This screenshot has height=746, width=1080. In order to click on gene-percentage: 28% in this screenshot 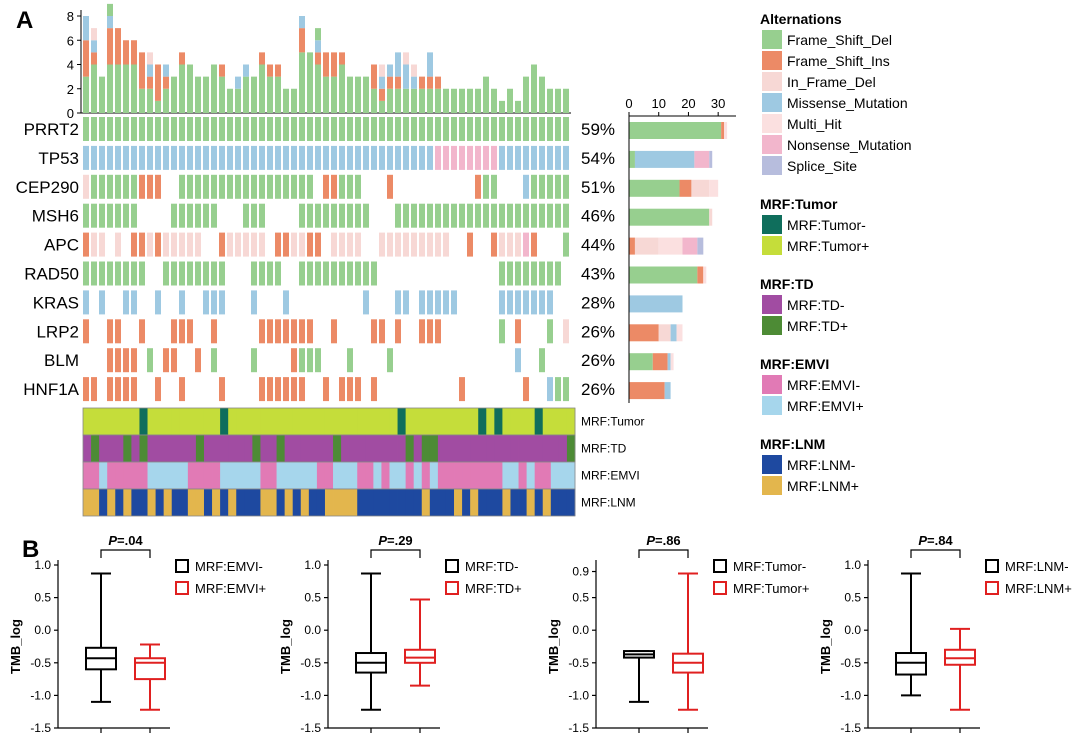, I will do `click(598, 302)`.